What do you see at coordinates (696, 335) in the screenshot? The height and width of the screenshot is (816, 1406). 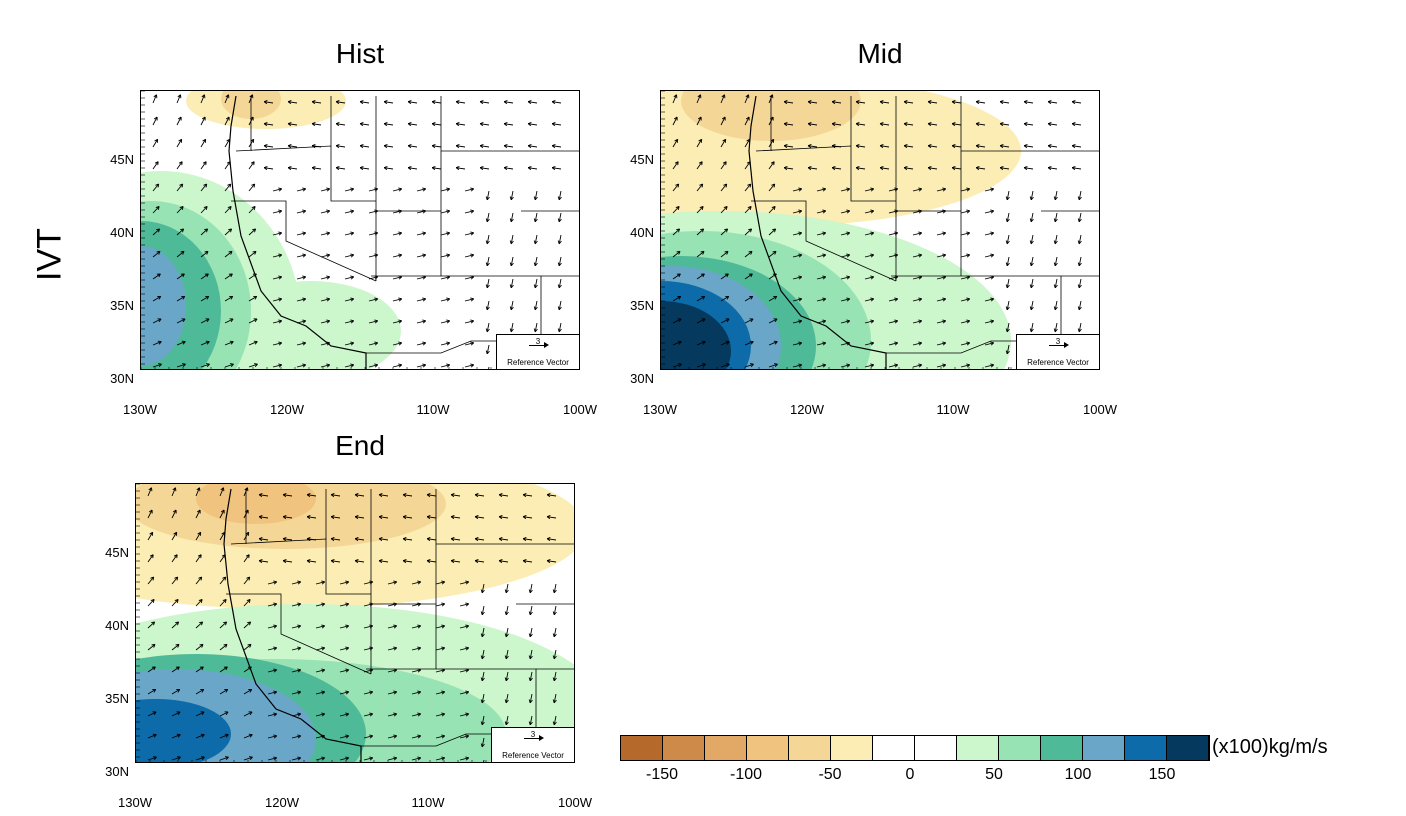 I see `anomaly-shading` at bounding box center [696, 335].